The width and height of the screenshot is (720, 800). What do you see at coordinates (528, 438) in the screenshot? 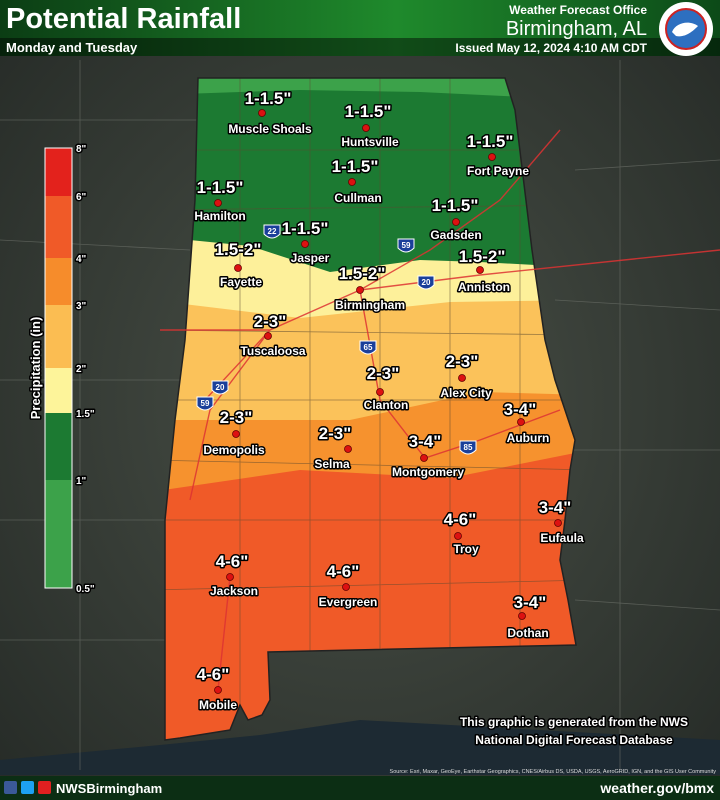
I see `city-name: Auburn` at bounding box center [528, 438].